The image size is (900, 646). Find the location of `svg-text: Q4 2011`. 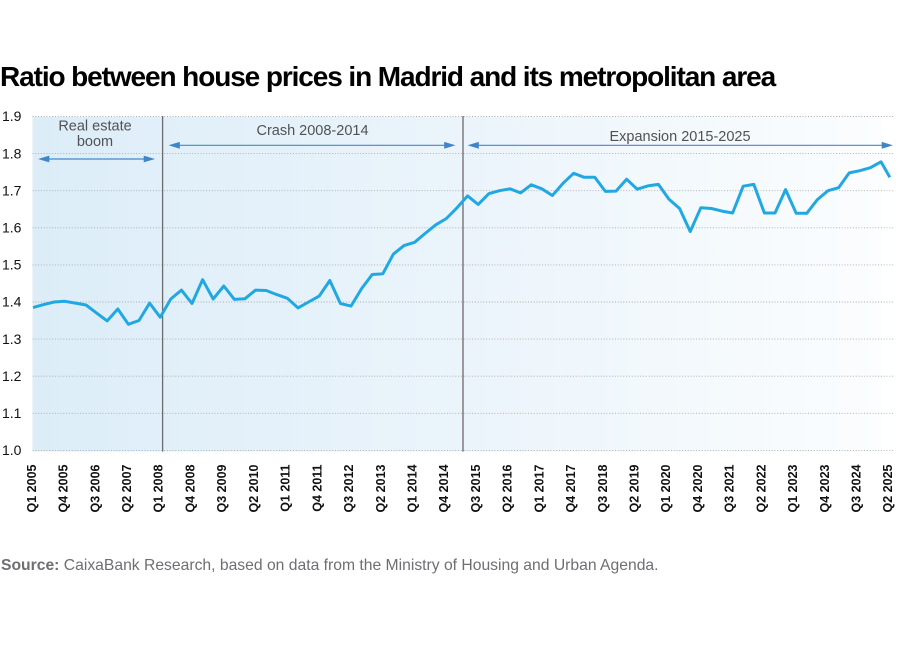

svg-text: Q4 2011 is located at coordinates (317, 487).